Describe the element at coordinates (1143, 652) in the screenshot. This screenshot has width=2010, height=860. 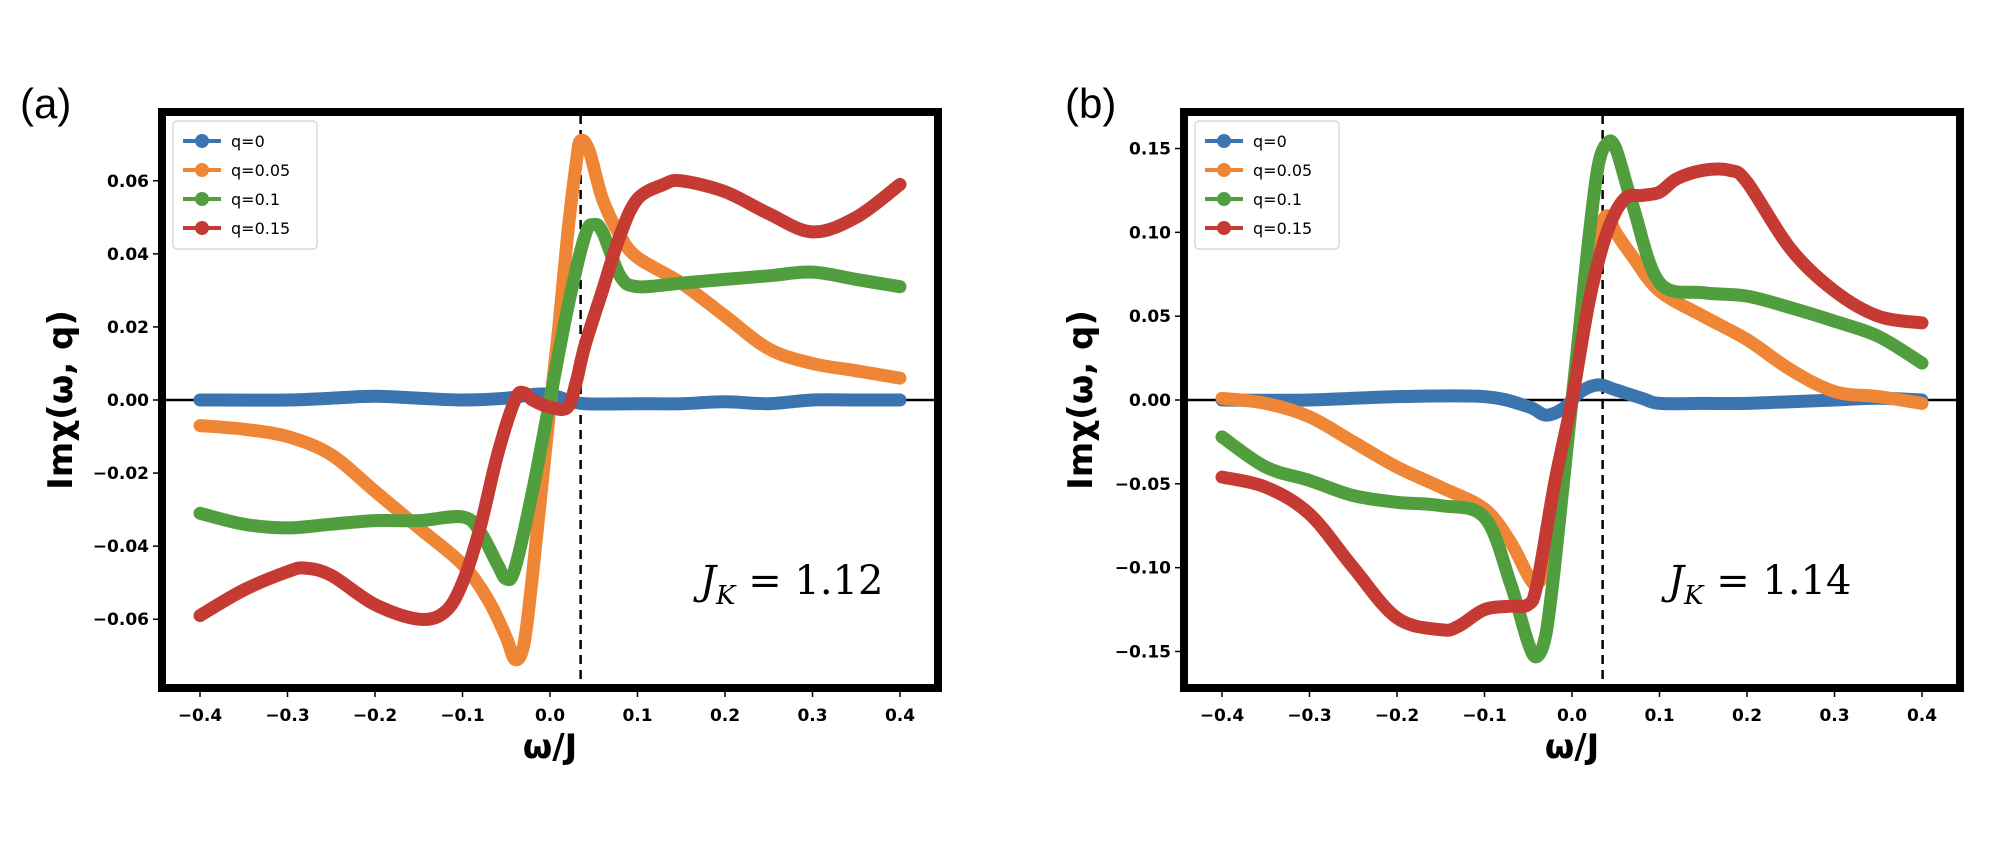
I see `panel-b-ytick-label: −0.15` at that location.